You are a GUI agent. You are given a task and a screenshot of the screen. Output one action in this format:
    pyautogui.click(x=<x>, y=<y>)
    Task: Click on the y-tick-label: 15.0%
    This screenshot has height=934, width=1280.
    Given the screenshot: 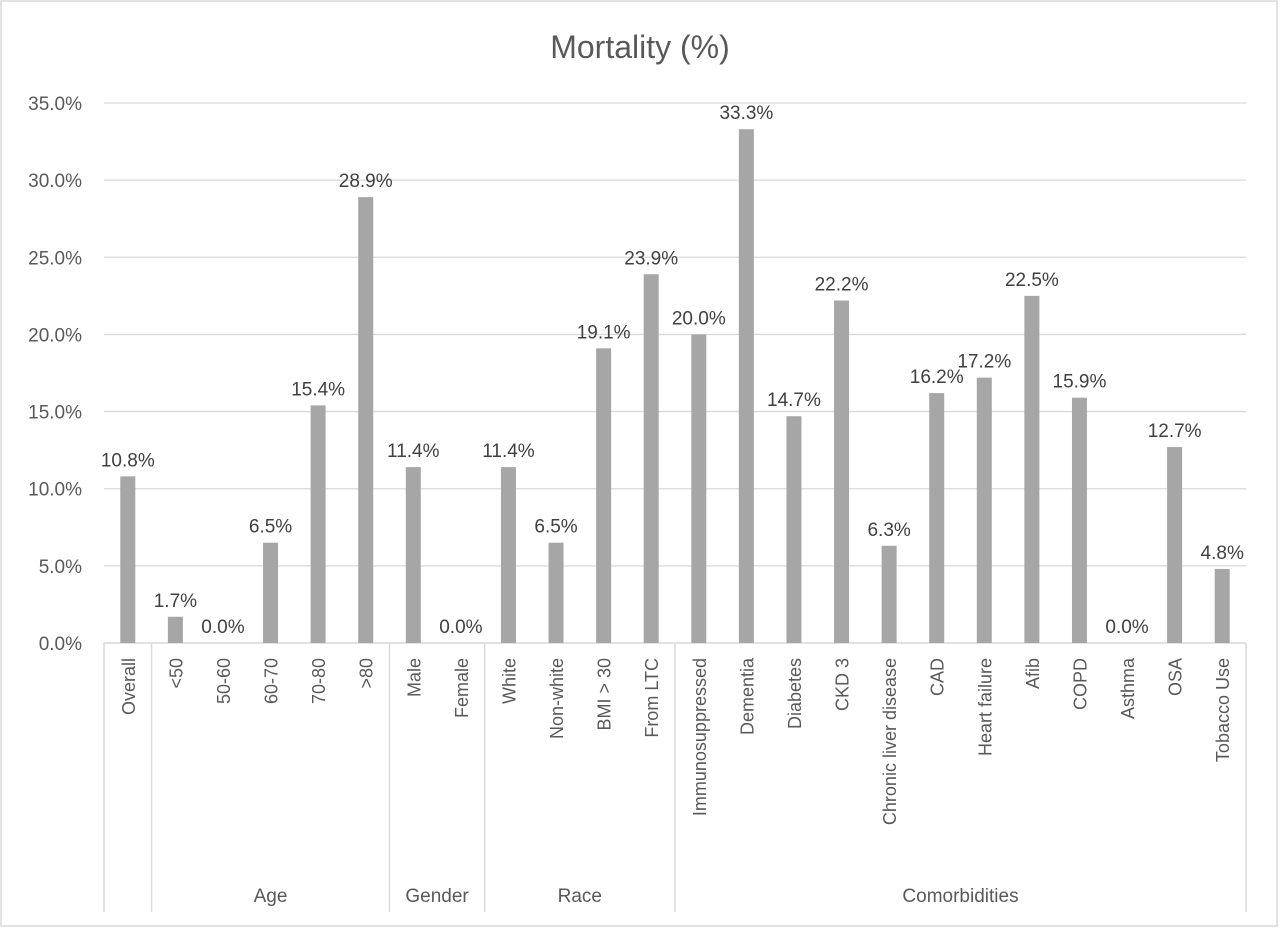 What is the action you would take?
    pyautogui.click(x=55, y=413)
    